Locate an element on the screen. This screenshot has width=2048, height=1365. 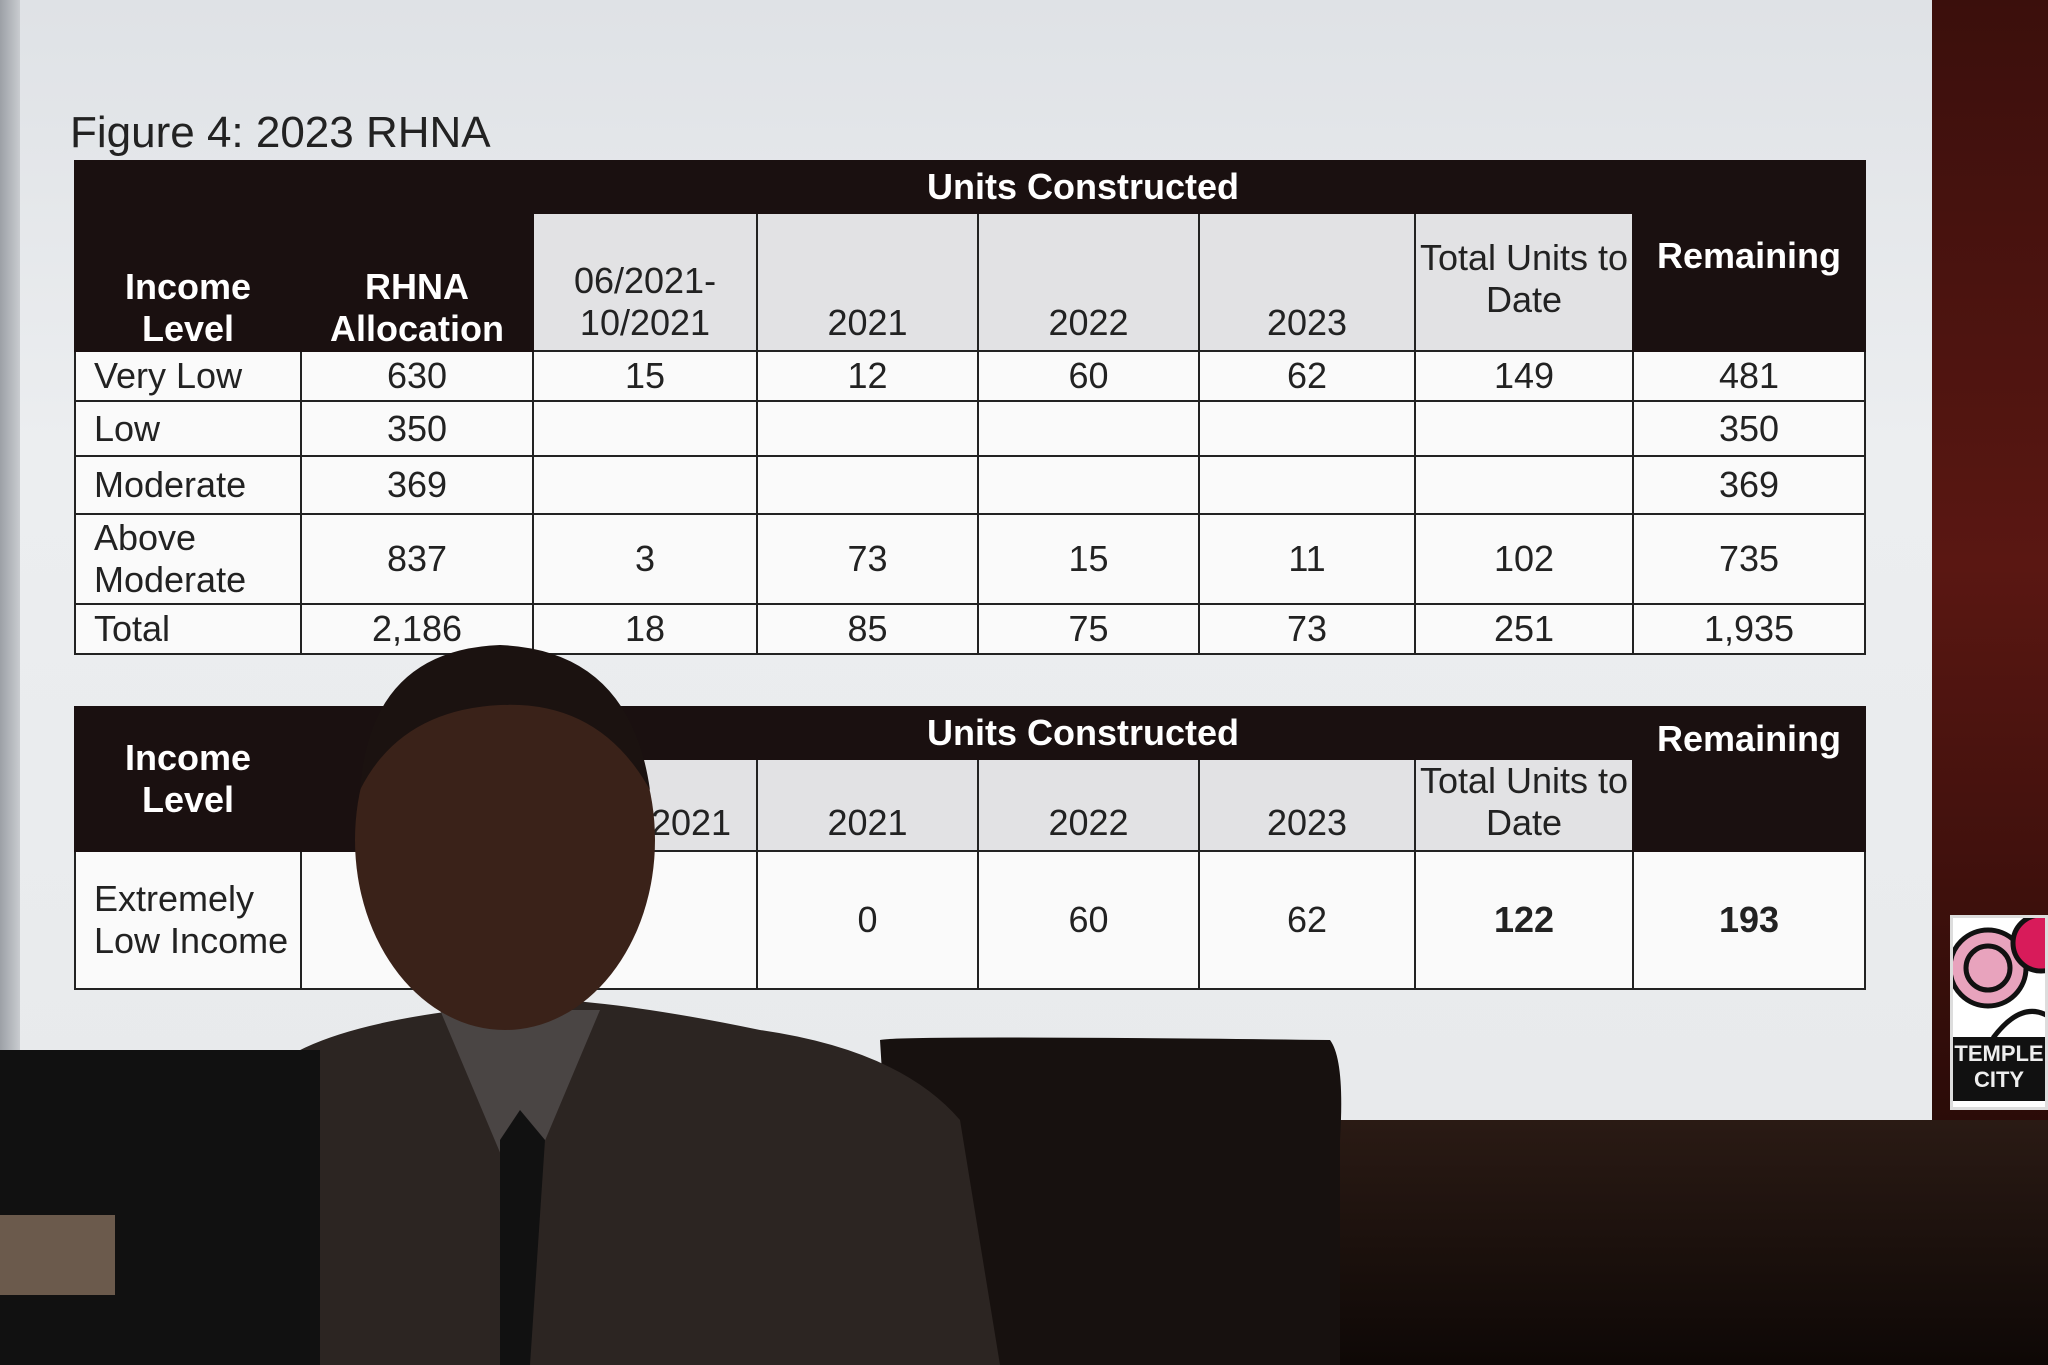
table-row: Above Moderate 837 3 73 15 11 102 735 is located at coordinates (970, 559).